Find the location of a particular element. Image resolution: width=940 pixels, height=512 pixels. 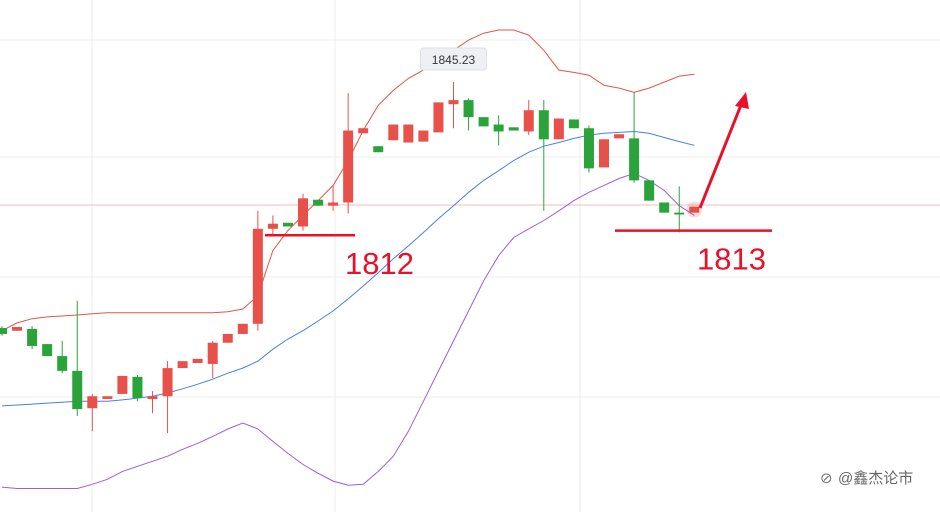

trend-arrow is located at coordinates (721, 154).